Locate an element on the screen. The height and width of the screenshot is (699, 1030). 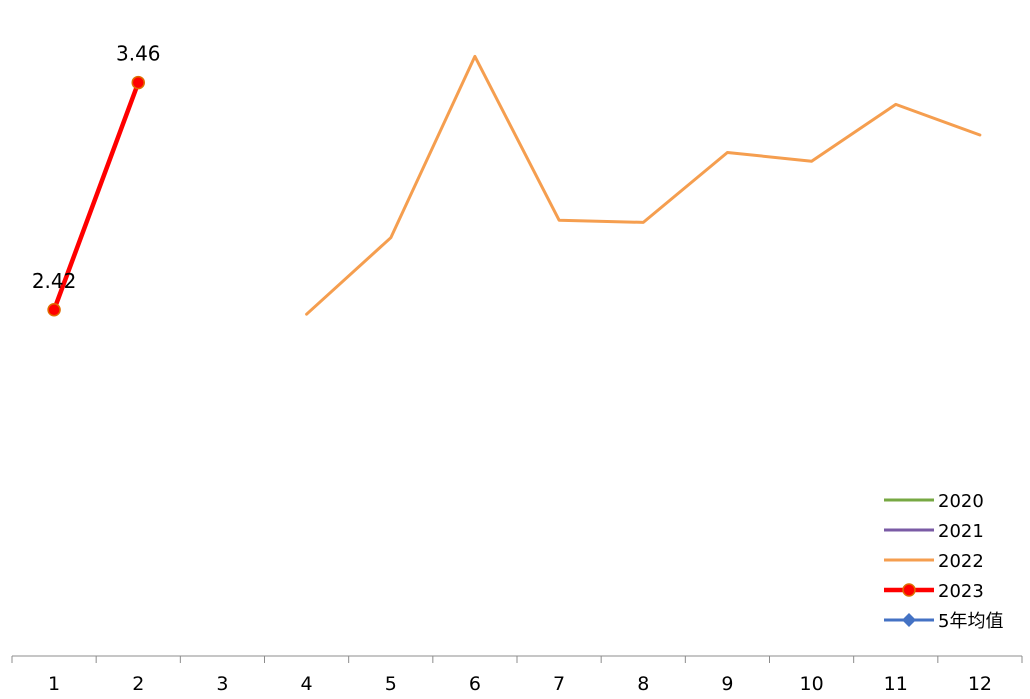
series-line-2023 is located at coordinates (96, 196).